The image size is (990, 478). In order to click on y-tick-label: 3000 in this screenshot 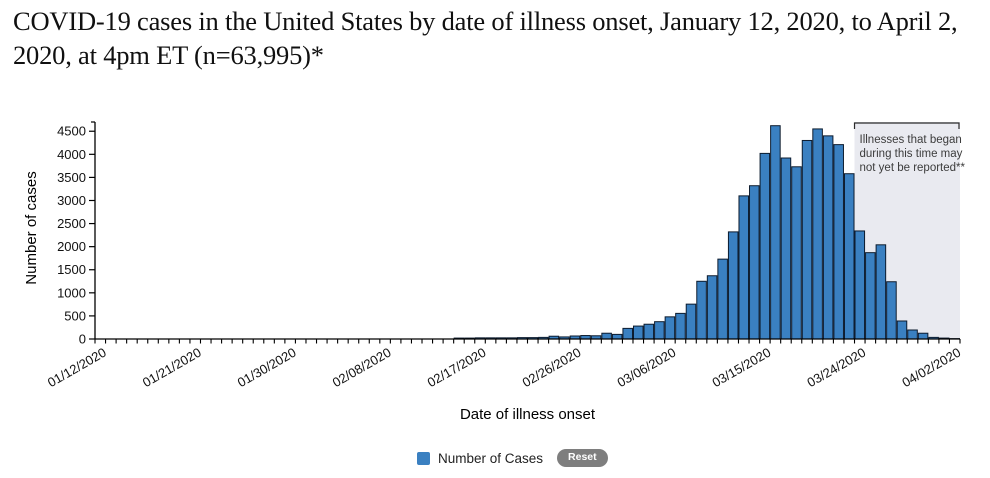, I will do `click(71, 200)`.